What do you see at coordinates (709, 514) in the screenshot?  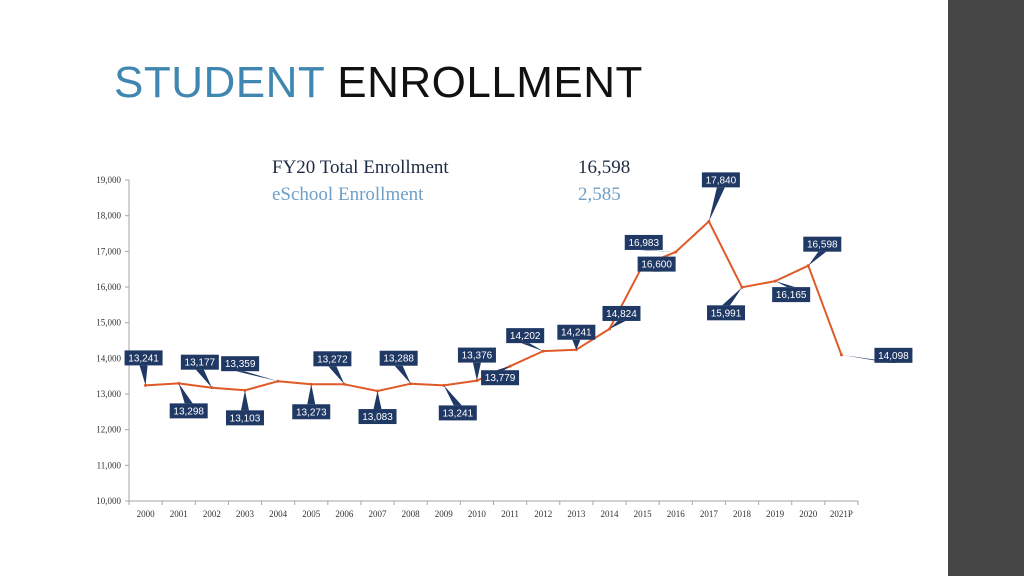 I see `x-tick-label: 2017` at bounding box center [709, 514].